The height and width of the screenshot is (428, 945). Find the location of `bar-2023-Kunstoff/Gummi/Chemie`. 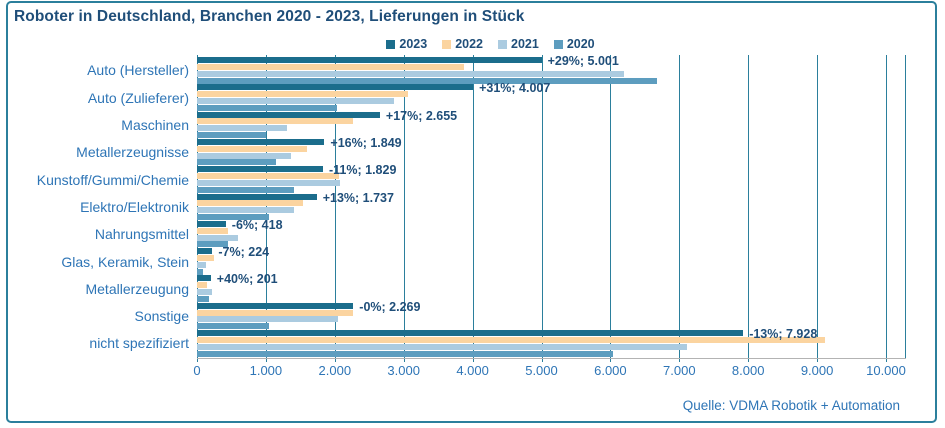

bar-2023-Kunstoff/Gummi/Chemie is located at coordinates (260, 169).